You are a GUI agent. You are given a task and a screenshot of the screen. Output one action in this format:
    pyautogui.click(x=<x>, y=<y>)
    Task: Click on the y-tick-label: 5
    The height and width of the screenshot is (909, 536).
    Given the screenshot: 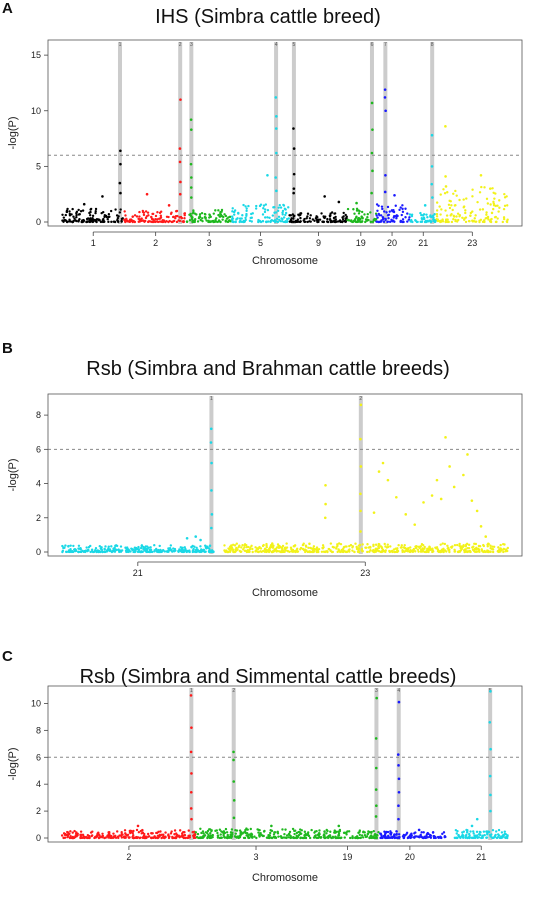 What is the action you would take?
    pyautogui.click(x=38, y=166)
    